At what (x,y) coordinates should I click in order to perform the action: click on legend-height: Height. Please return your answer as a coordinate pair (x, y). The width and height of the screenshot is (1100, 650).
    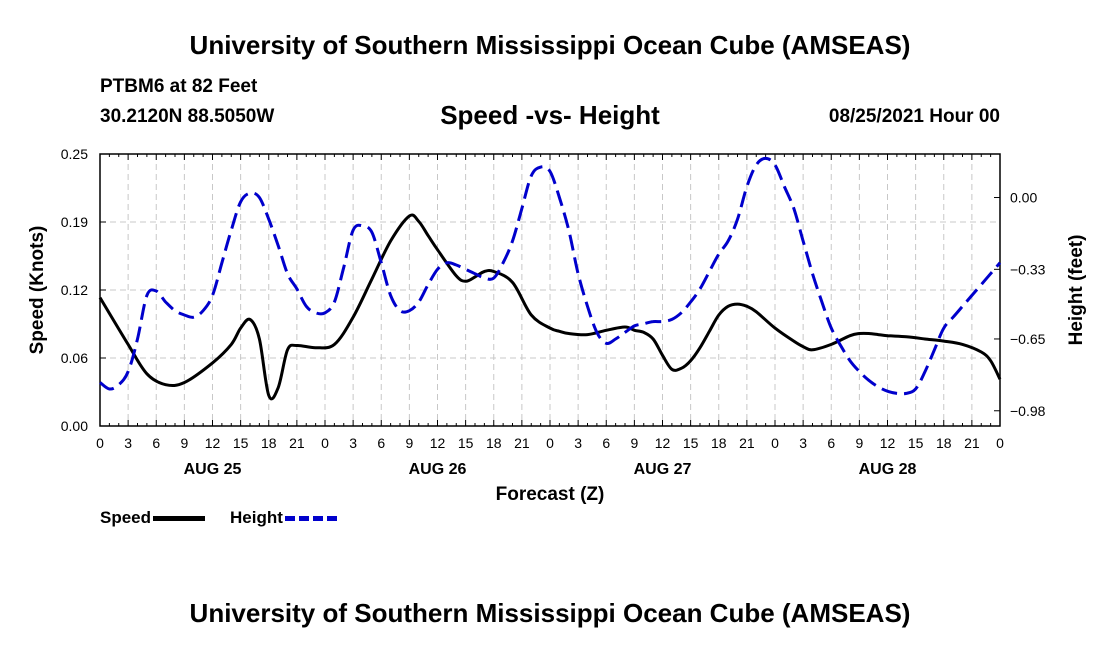
    Looking at the image, I should click on (283, 518).